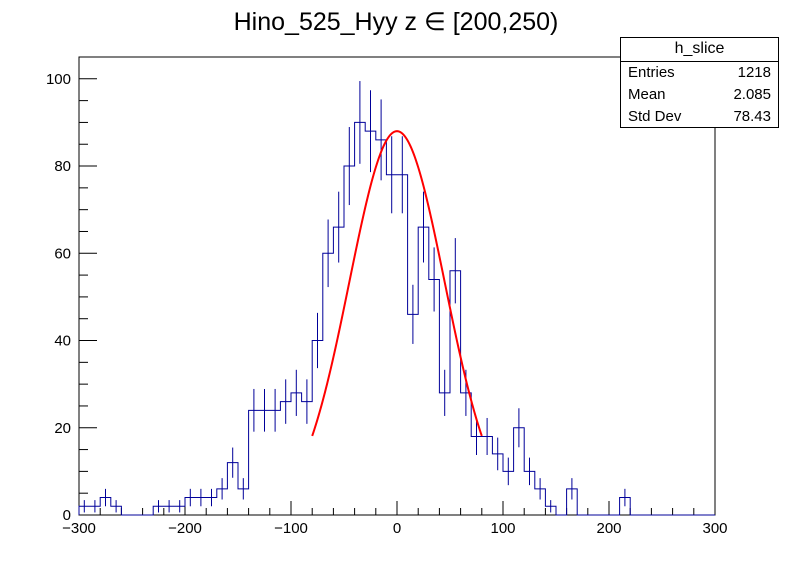 This screenshot has width=796, height=572. Describe the element at coordinates (397, 528) in the screenshot. I see `x-tick-label: 0` at that location.